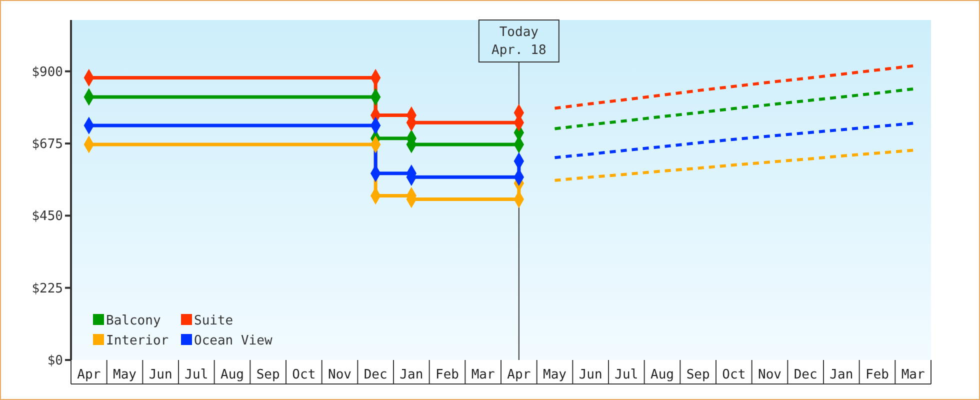 This screenshot has width=980, height=400. What do you see at coordinates (214, 321) in the screenshot?
I see `legend-label: Suite` at bounding box center [214, 321].